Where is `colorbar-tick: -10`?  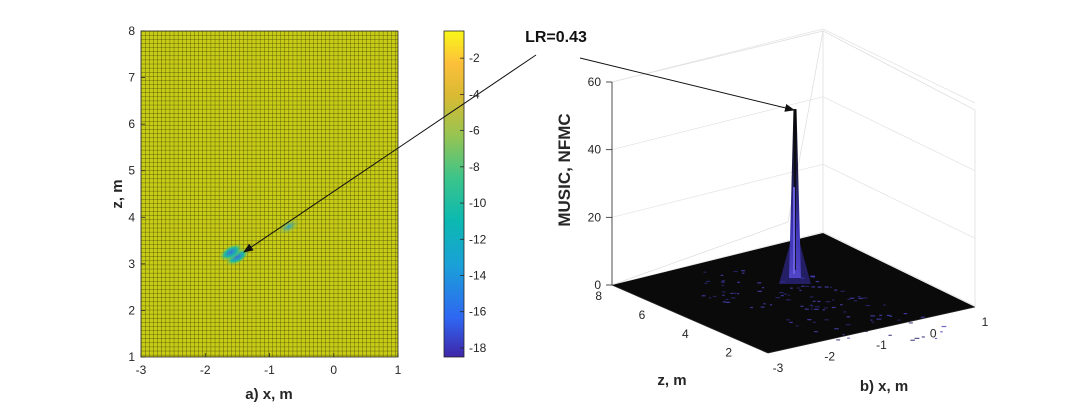 colorbar-tick: -10 is located at coordinates (478, 203).